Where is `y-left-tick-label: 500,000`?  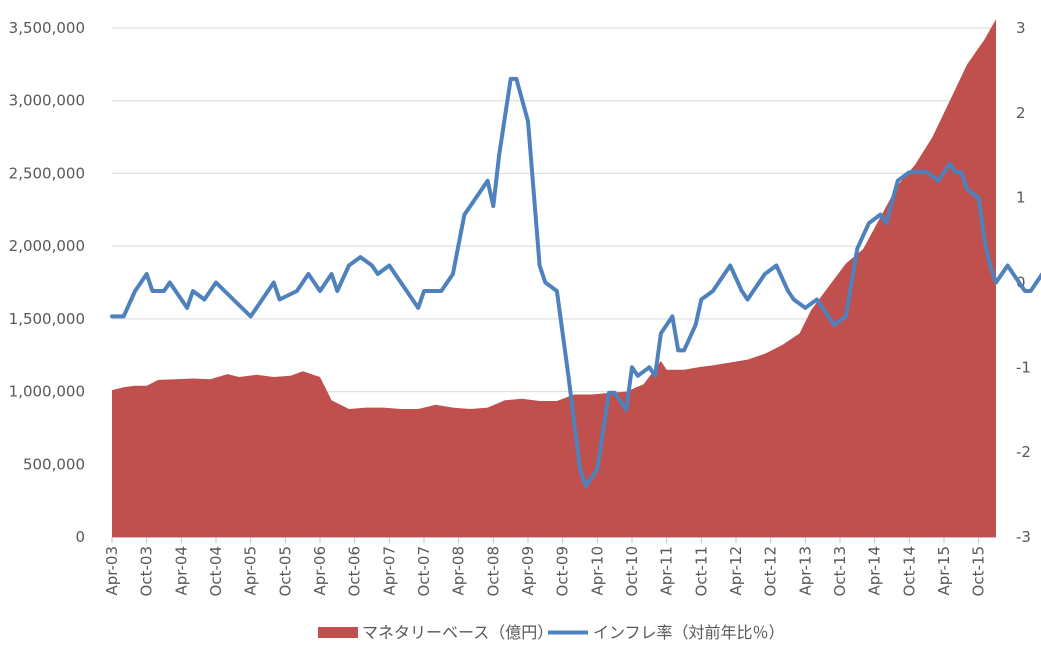
y-left-tick-label: 500,000 is located at coordinates (54, 464).